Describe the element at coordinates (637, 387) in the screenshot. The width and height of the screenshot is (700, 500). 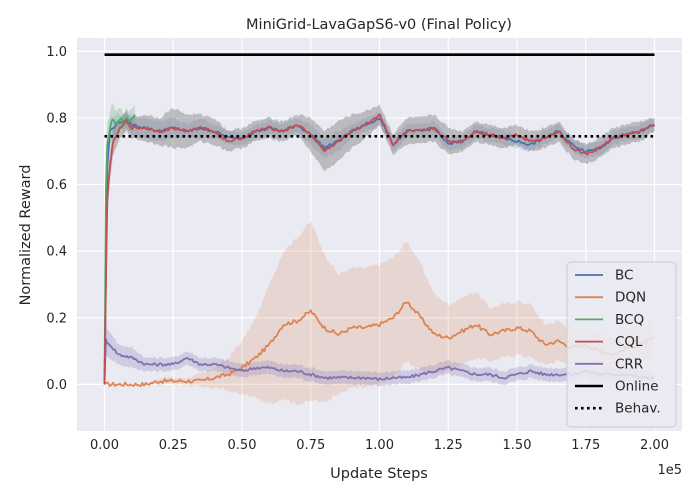
I see `legend-label-online: Online` at that location.